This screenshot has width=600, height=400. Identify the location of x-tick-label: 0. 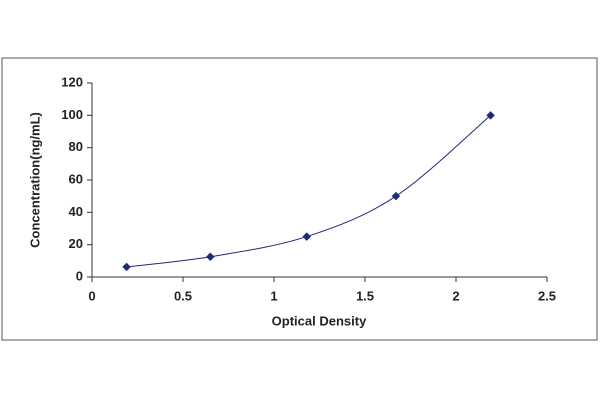
(91, 295).